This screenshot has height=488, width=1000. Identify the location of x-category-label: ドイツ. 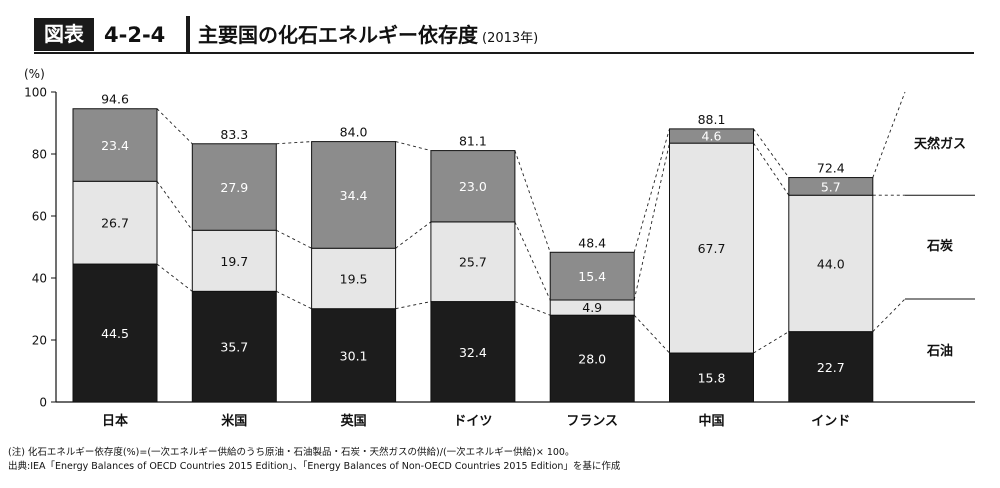
(472, 421).